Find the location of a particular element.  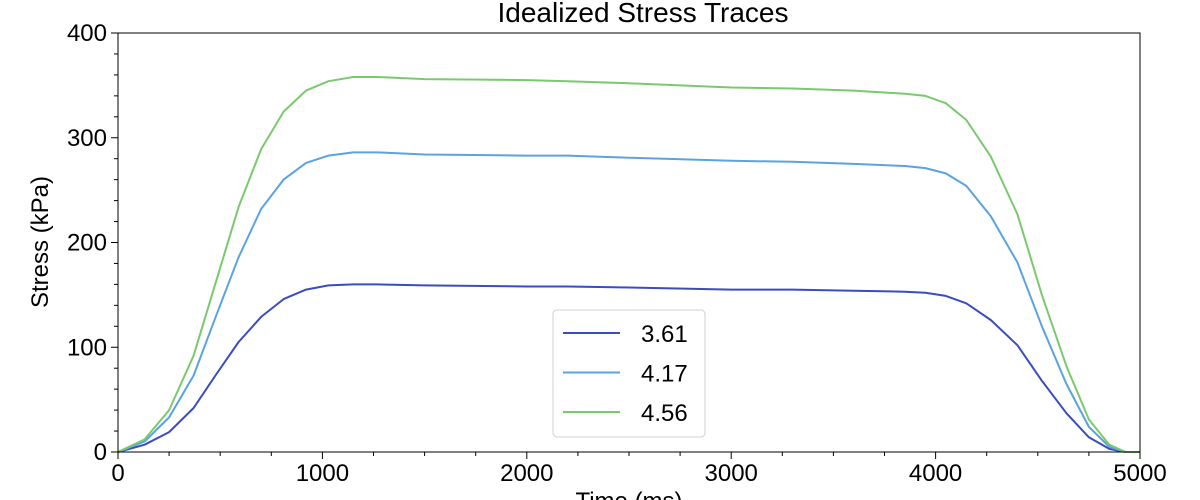

x-axis-title: Time (ms) is located at coordinates (628, 494).